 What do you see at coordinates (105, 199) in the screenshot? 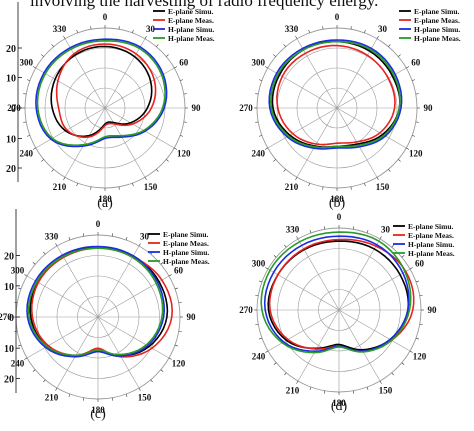
I see `angle-tick-label: 180` at bounding box center [105, 199].